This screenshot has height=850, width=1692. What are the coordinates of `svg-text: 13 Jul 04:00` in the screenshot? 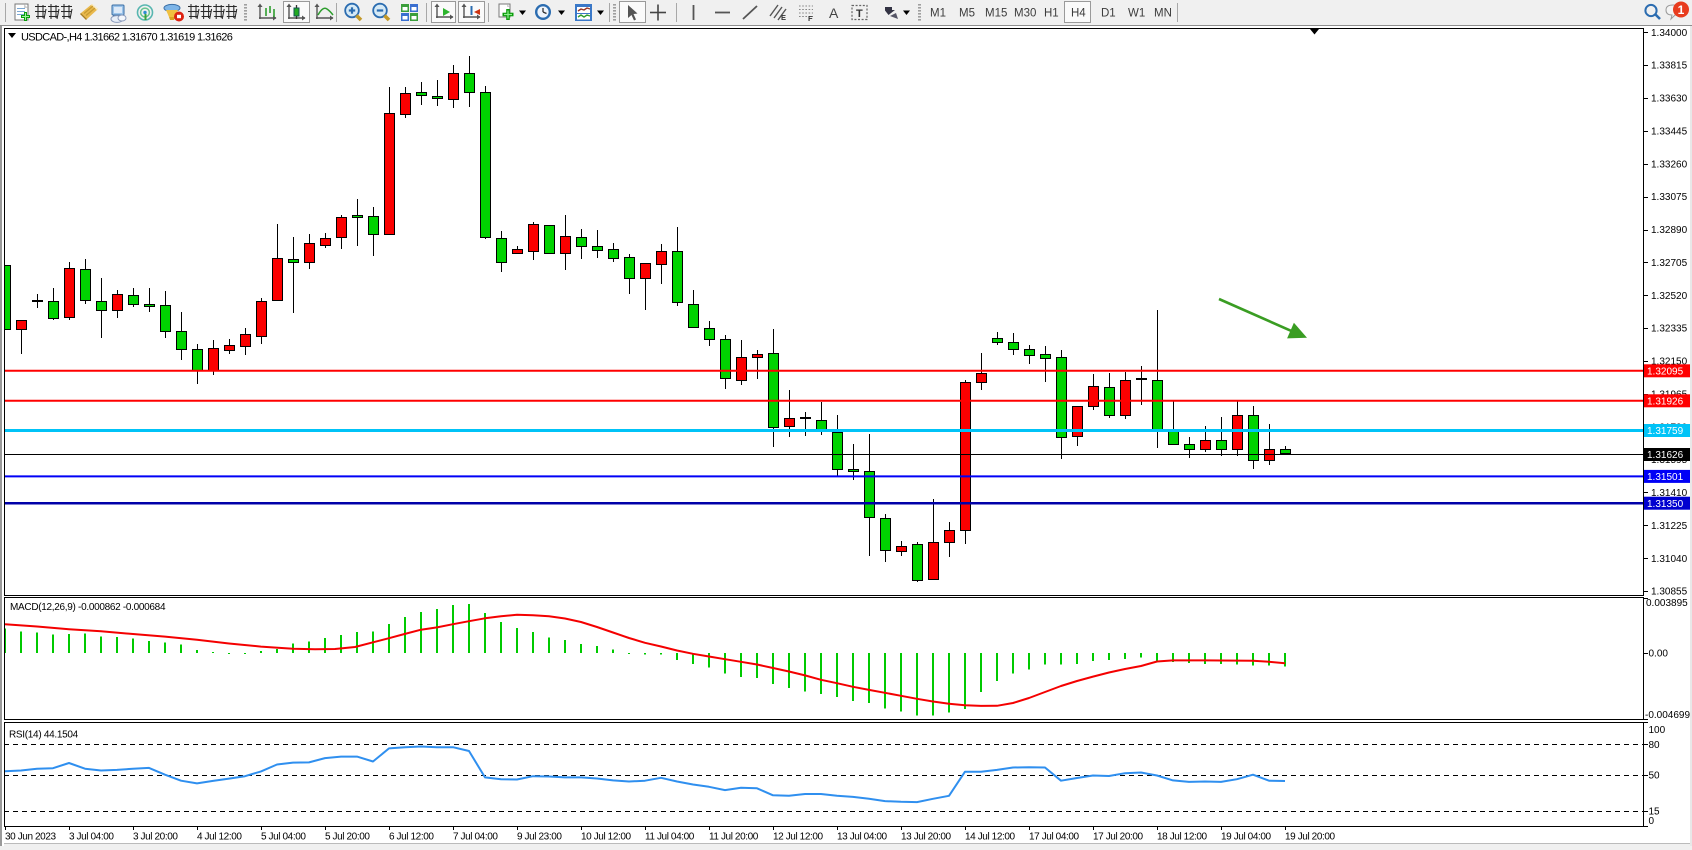 It's located at (862, 837).